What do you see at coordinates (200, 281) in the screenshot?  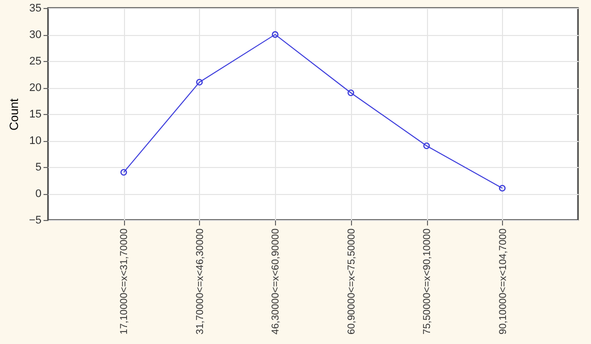 I see `x-tick-label: 31,70000<=x<46,30000` at bounding box center [200, 281].